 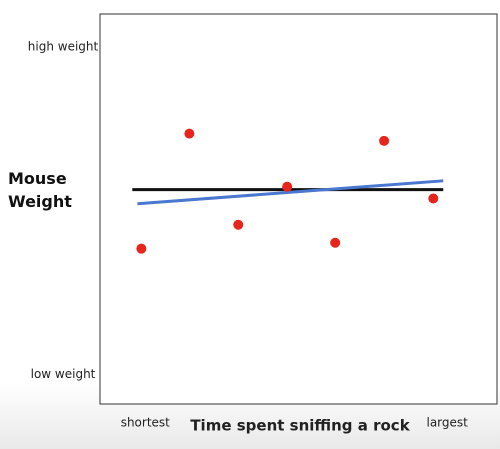 What do you see at coordinates (63, 374) in the screenshot?
I see `y-tick-label: low weight` at bounding box center [63, 374].